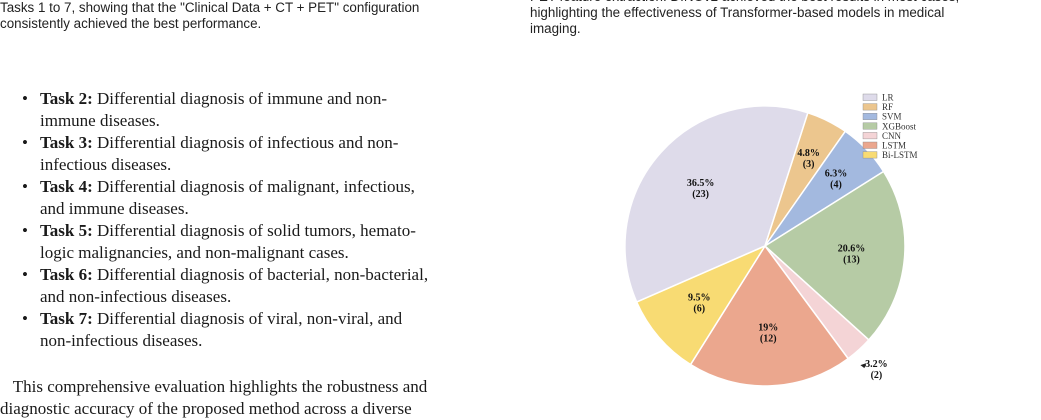  I want to click on pie-label-percent: 19%, so click(768, 328).